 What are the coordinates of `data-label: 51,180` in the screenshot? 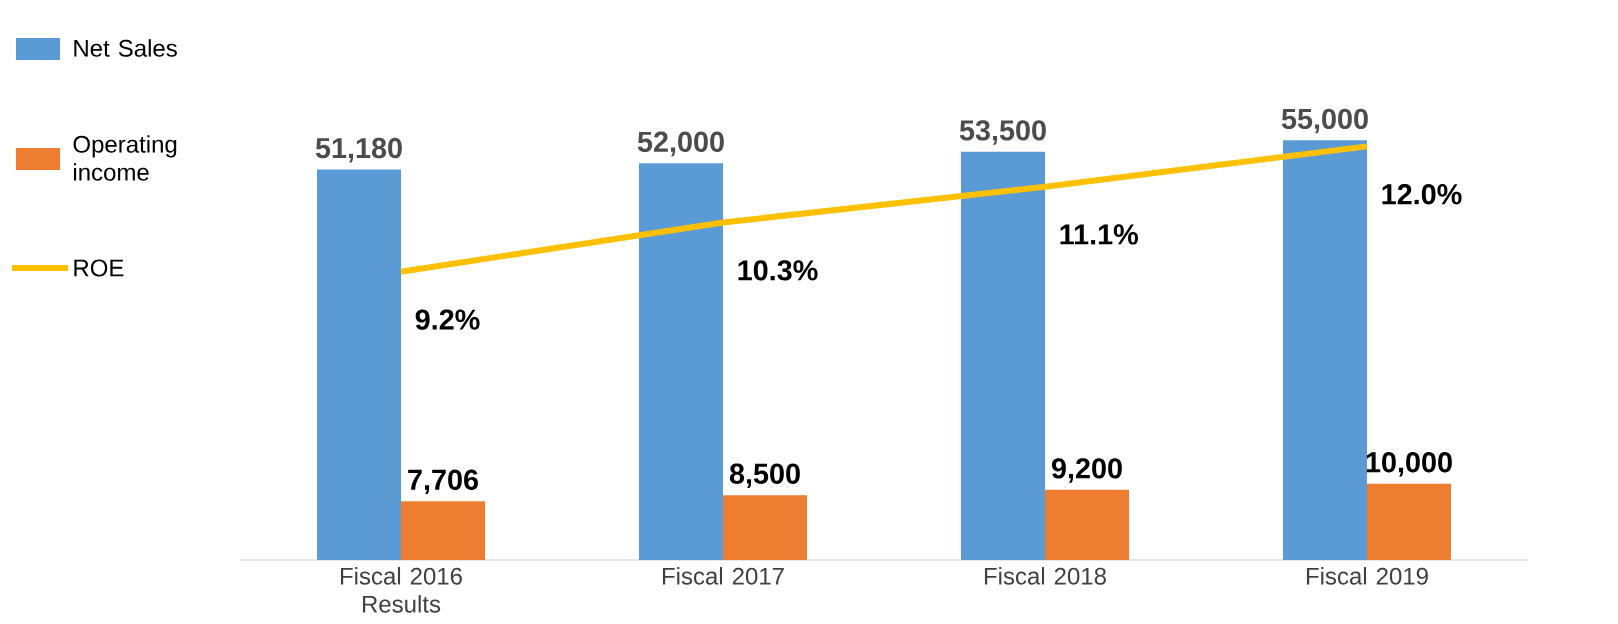 It's located at (358, 150).